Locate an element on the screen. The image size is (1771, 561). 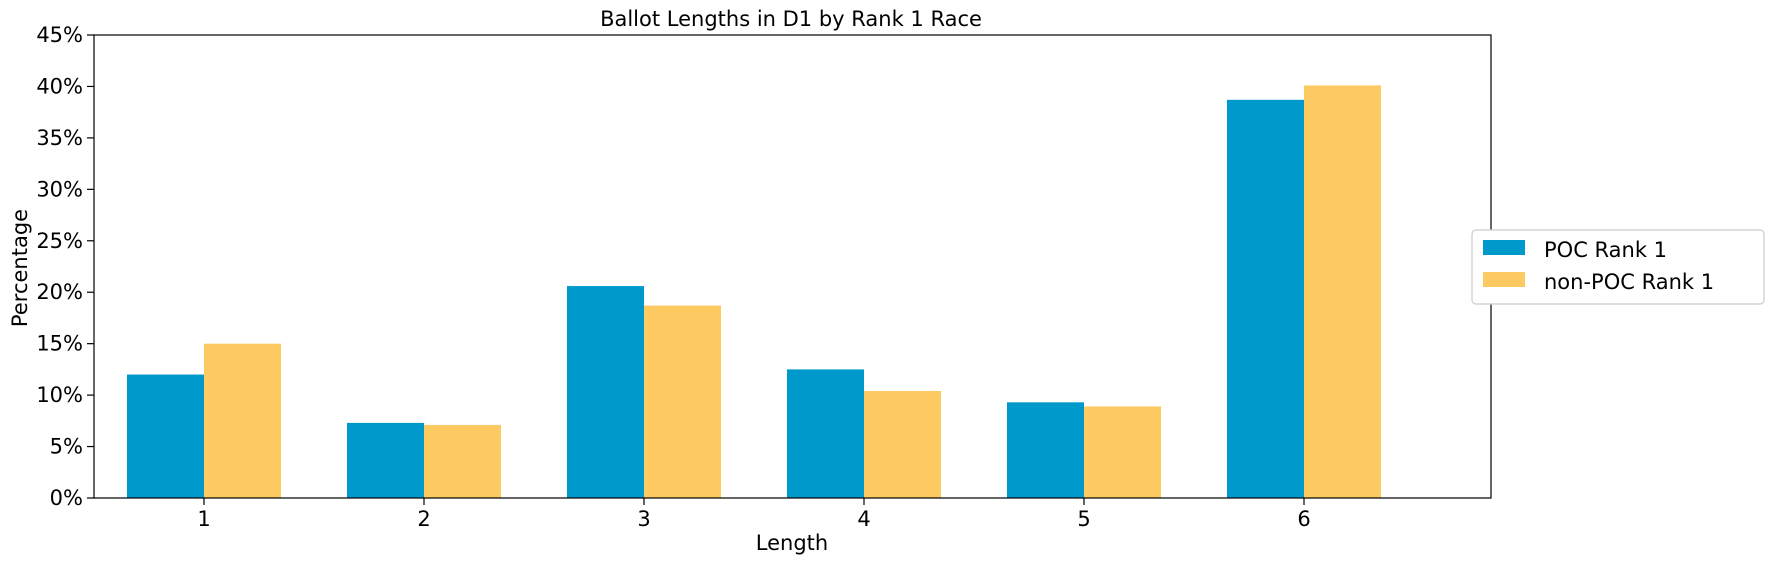
y-tick-label: 0% is located at coordinates (66, 498).